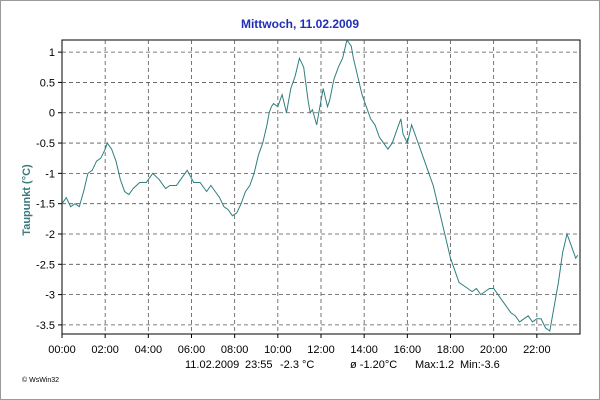 Image resolution: width=600 pixels, height=400 pixels. Describe the element at coordinates (278, 350) in the screenshot. I see `x-tick-label: 10:00` at that location.